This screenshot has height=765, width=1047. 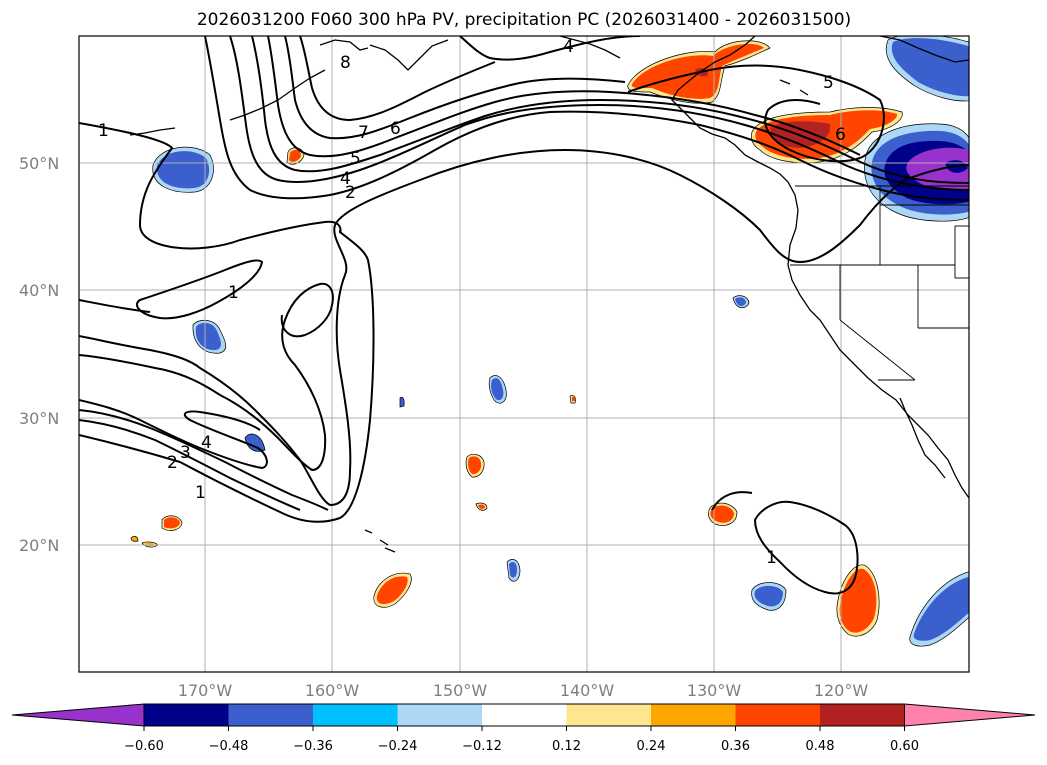 What do you see at coordinates (566, 746) in the screenshot?
I see `colorbar-tick-label: 0.12` at bounding box center [566, 746].